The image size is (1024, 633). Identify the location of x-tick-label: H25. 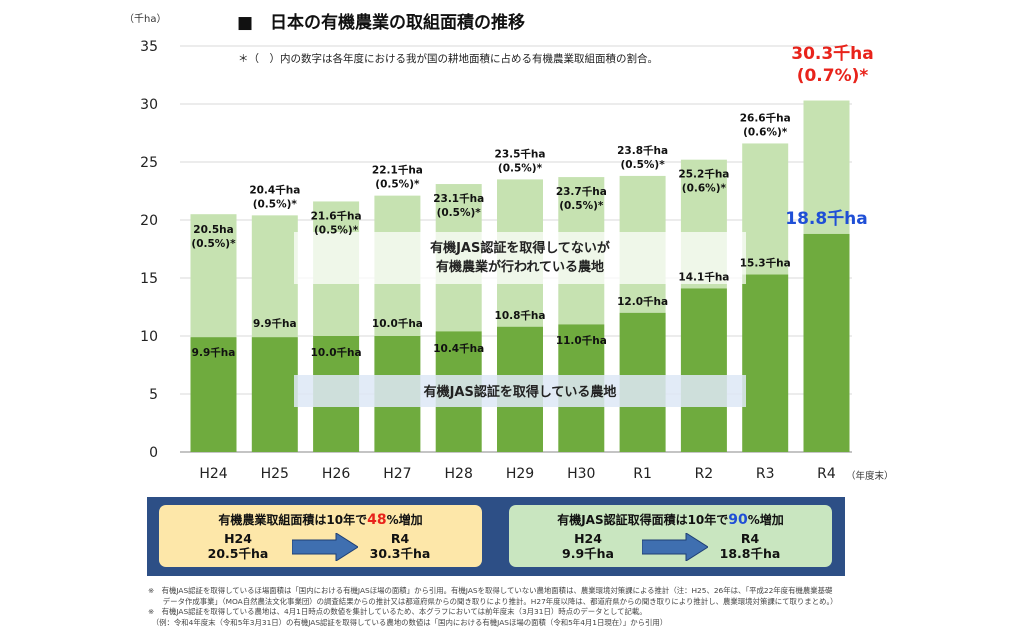
(275, 474).